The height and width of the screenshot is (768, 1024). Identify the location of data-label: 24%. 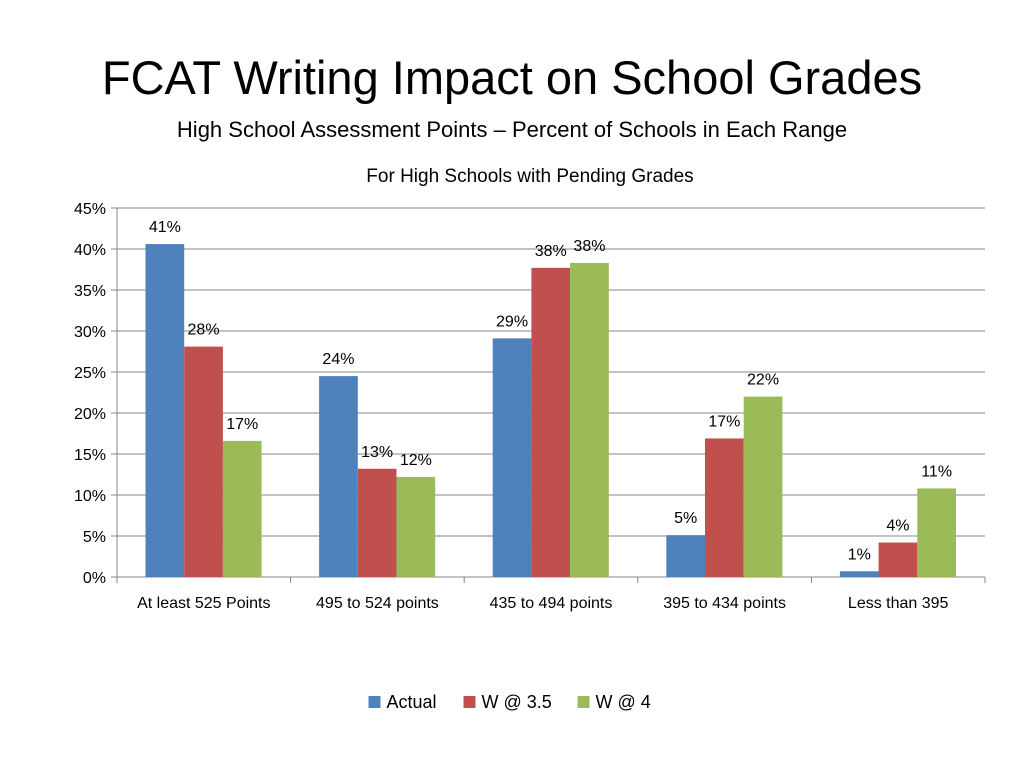
(338, 359).